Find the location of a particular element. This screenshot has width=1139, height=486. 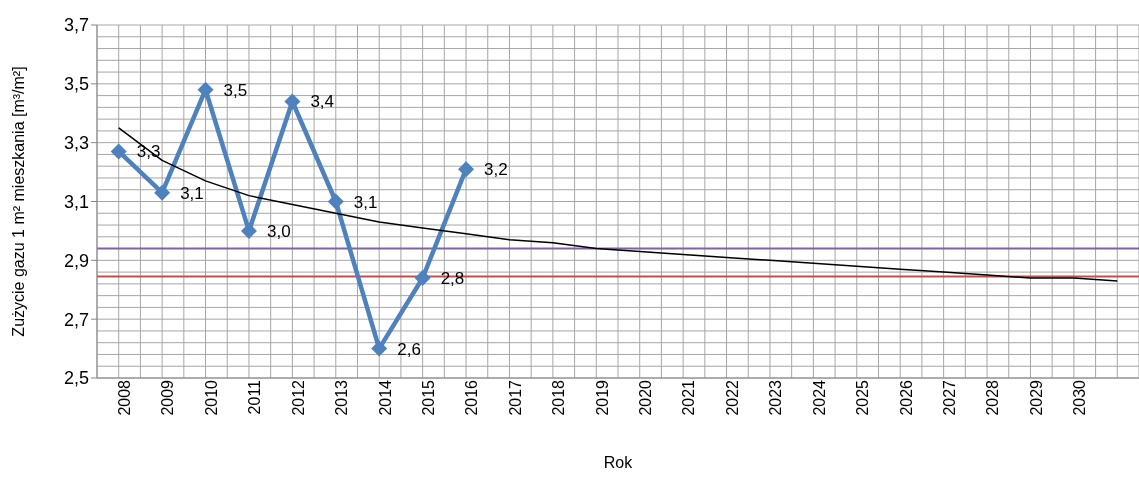

x-tick-label: 2010 is located at coordinates (211, 397).